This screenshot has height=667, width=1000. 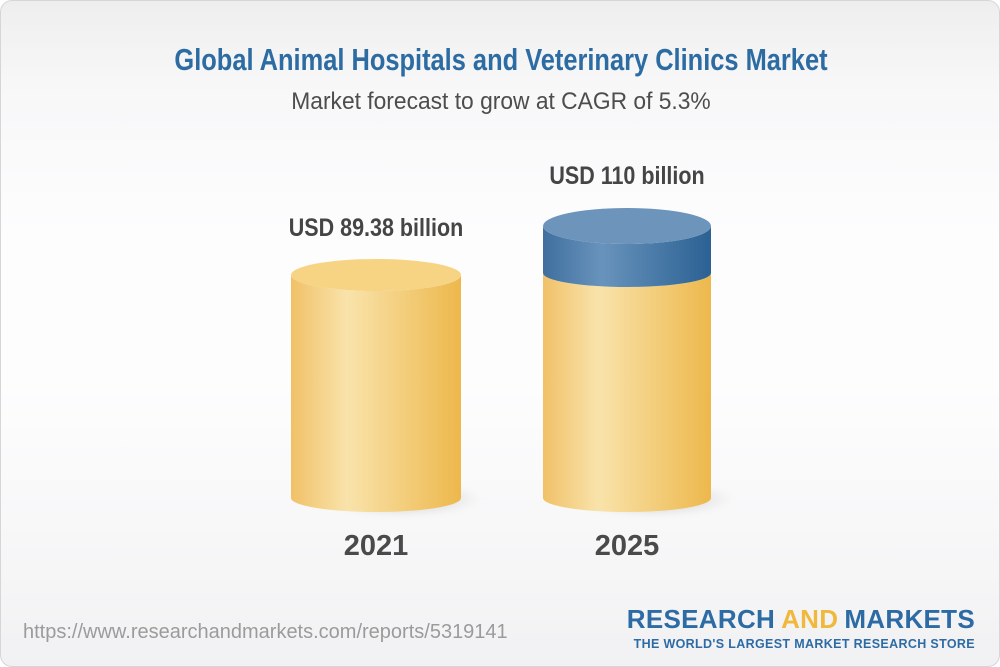 What do you see at coordinates (501, 101) in the screenshot?
I see `chart-subtitle: Market forecast to grow at CAGR of 5.3%` at bounding box center [501, 101].